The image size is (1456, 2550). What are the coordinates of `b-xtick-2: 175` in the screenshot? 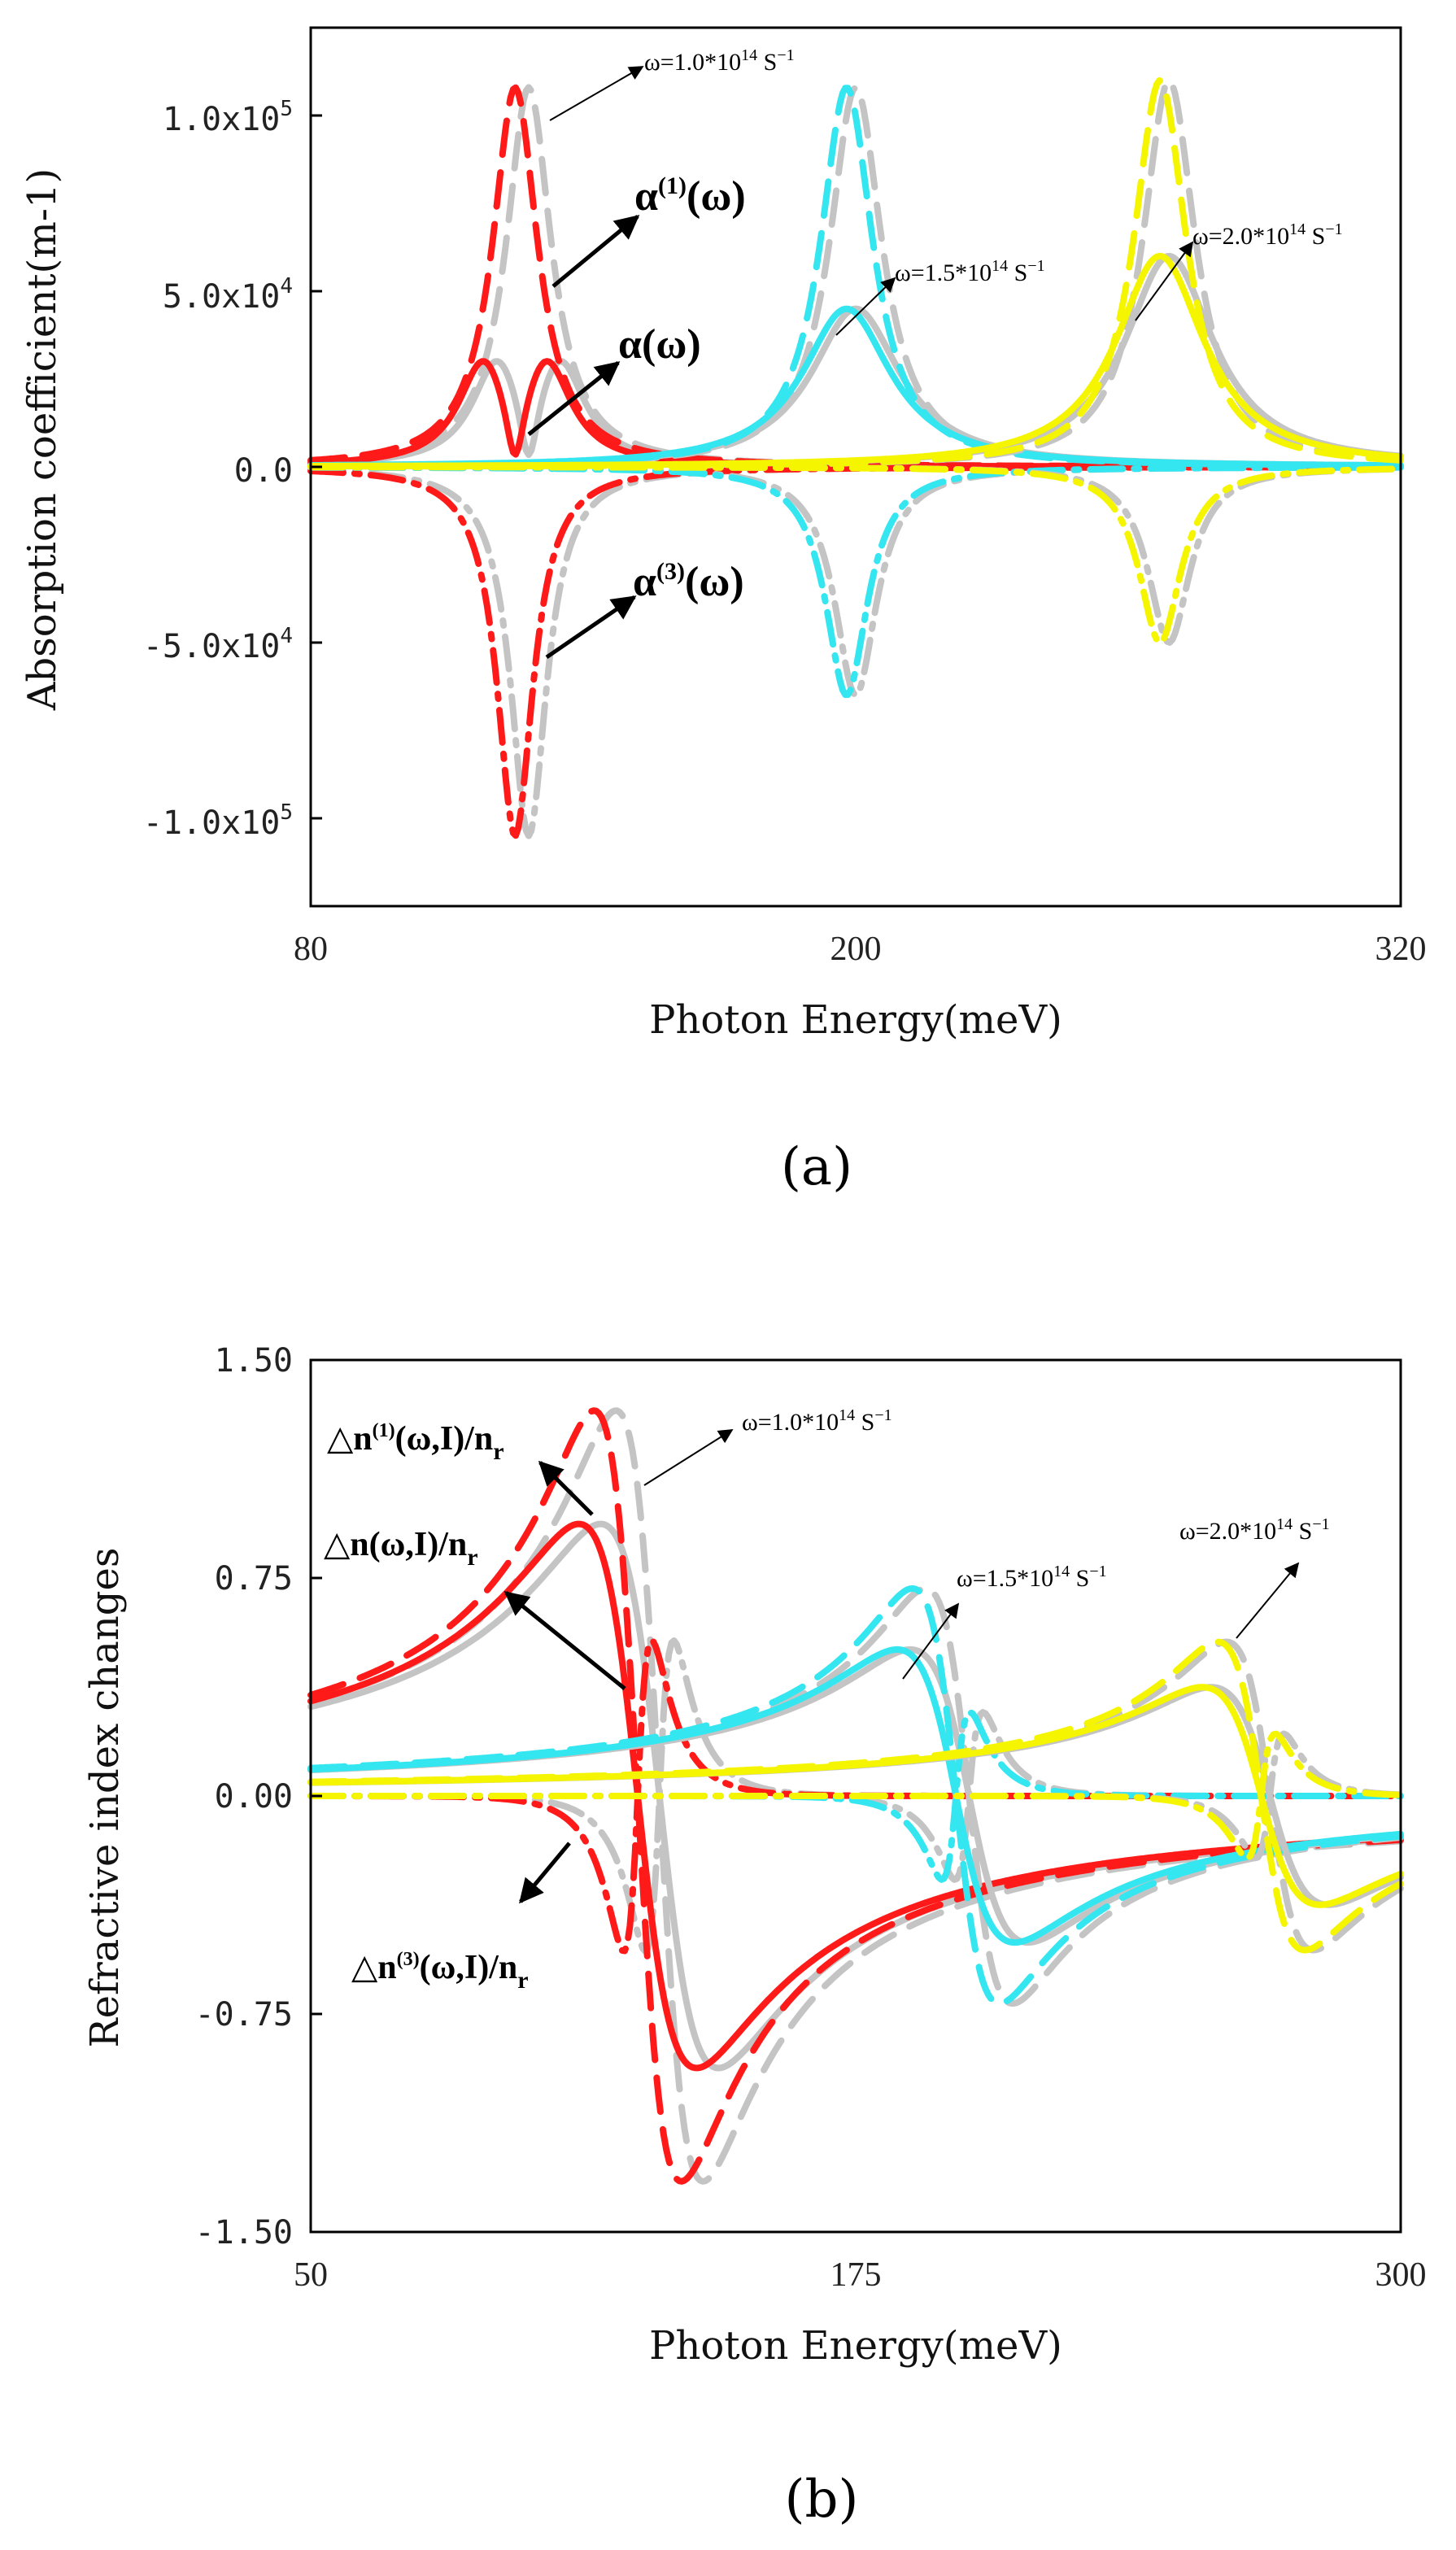 It's located at (856, 2275).